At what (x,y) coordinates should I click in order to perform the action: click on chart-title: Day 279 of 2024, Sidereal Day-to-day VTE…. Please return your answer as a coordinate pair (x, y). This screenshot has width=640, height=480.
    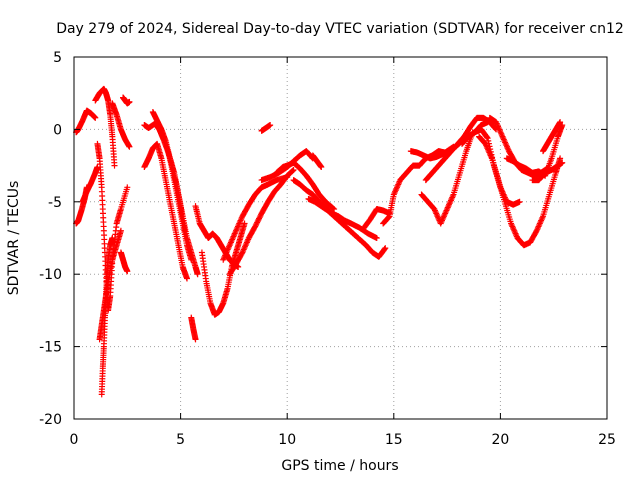
    Looking at the image, I should click on (340, 29).